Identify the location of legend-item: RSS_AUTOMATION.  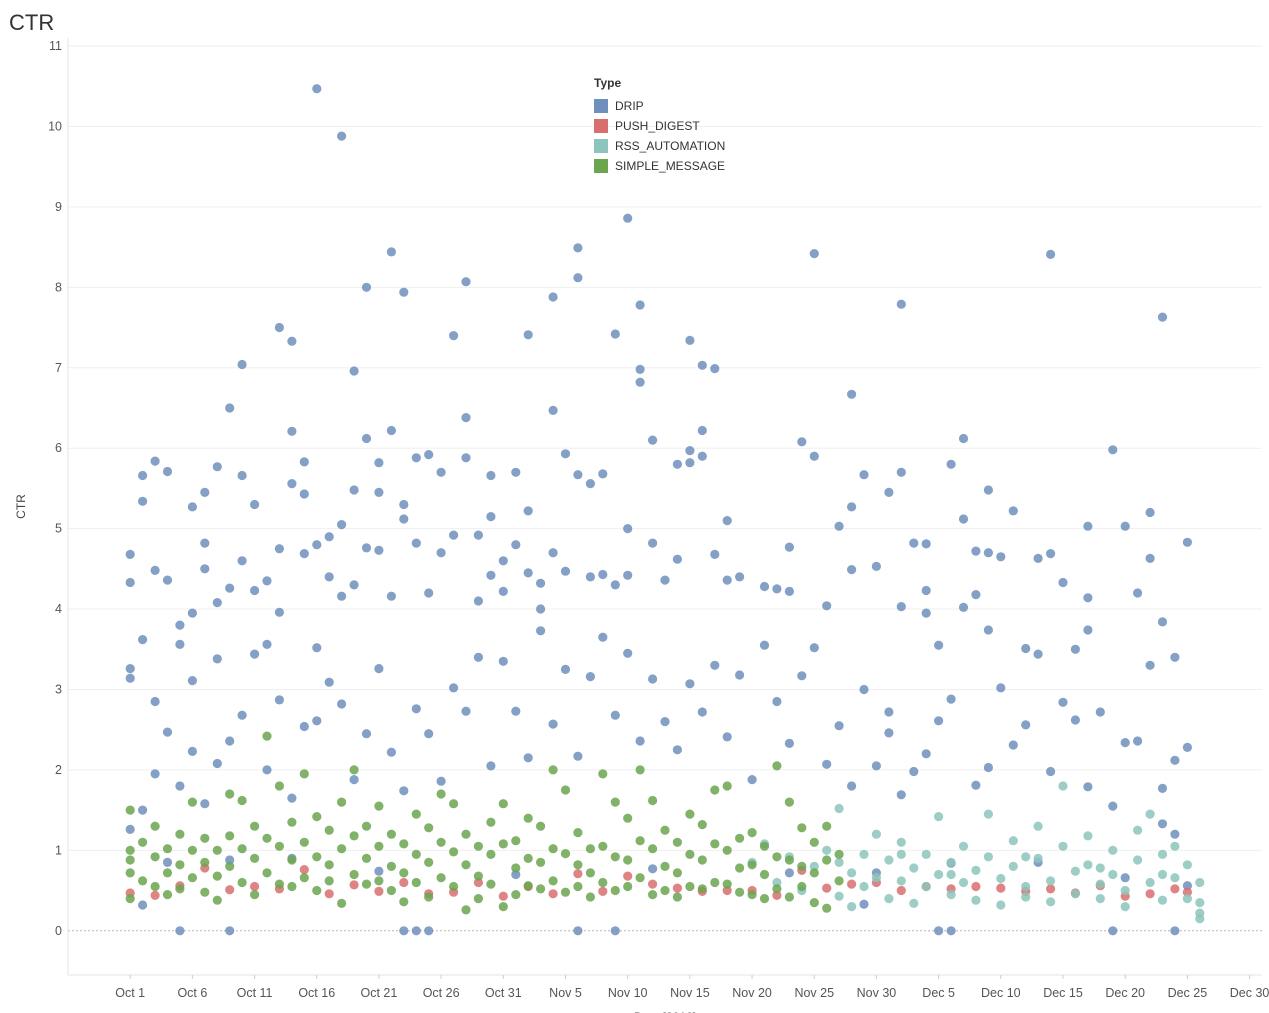
(659, 146).